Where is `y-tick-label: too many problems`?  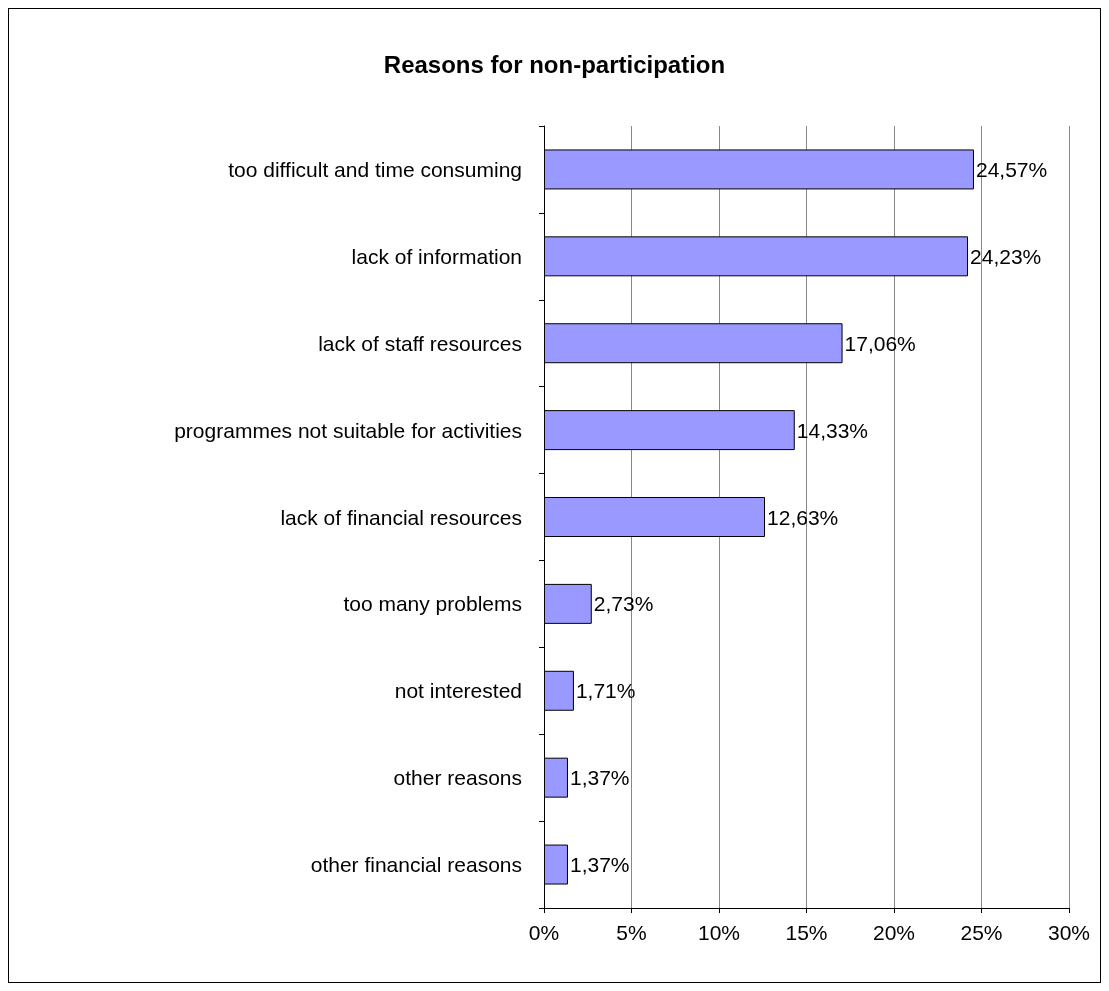
y-tick-label: too many problems is located at coordinates (432, 604).